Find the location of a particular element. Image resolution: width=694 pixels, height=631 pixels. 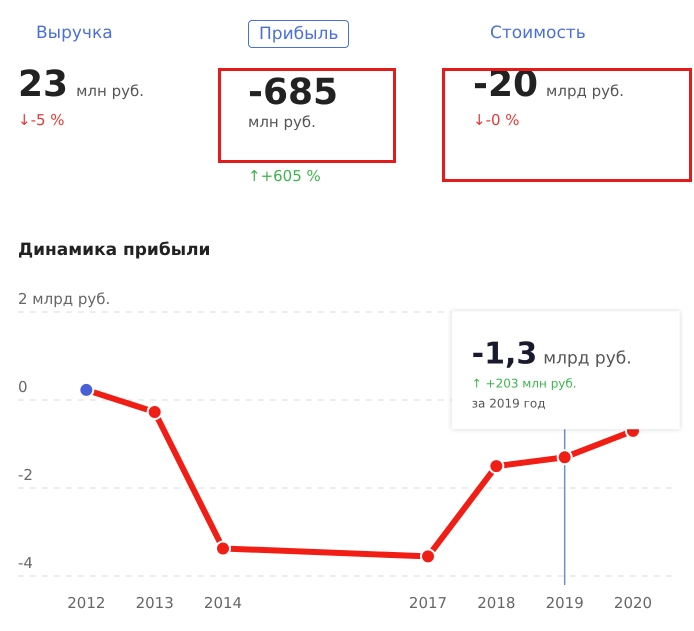

text: ↑+605 % is located at coordinates (285, 176).